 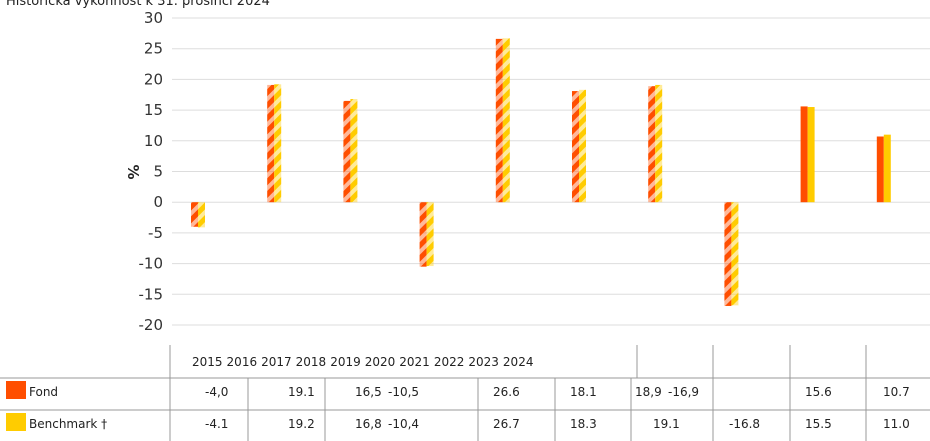 What do you see at coordinates (153, 49) in the screenshot?
I see `y-tick-label: 25` at bounding box center [153, 49].